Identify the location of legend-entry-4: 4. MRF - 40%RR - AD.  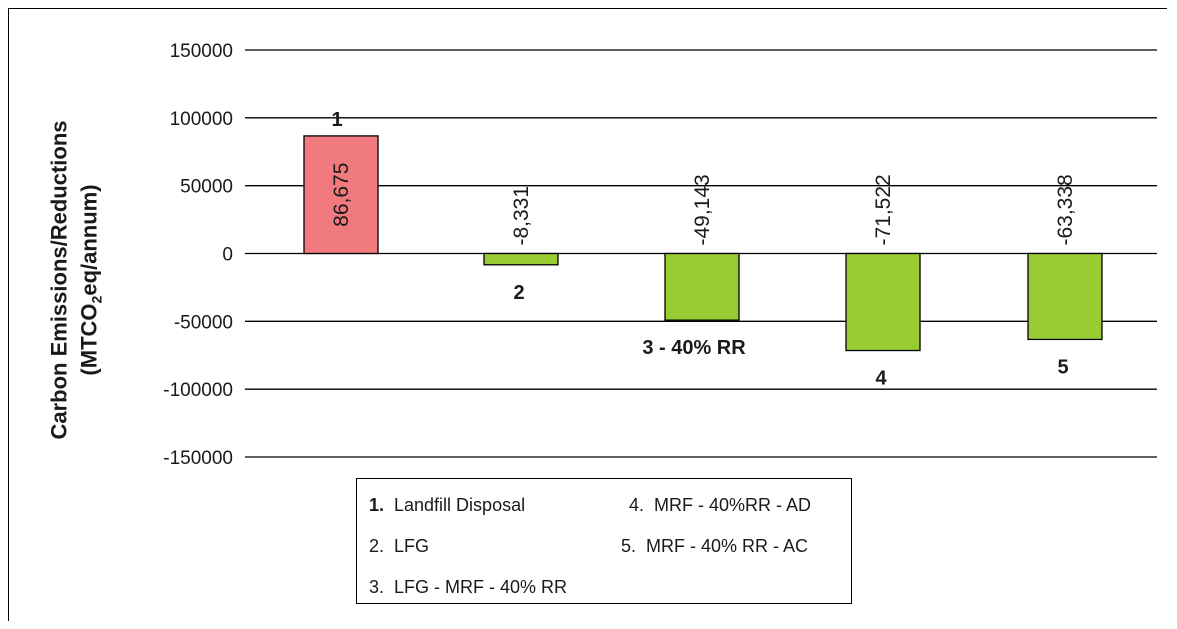
(720, 505).